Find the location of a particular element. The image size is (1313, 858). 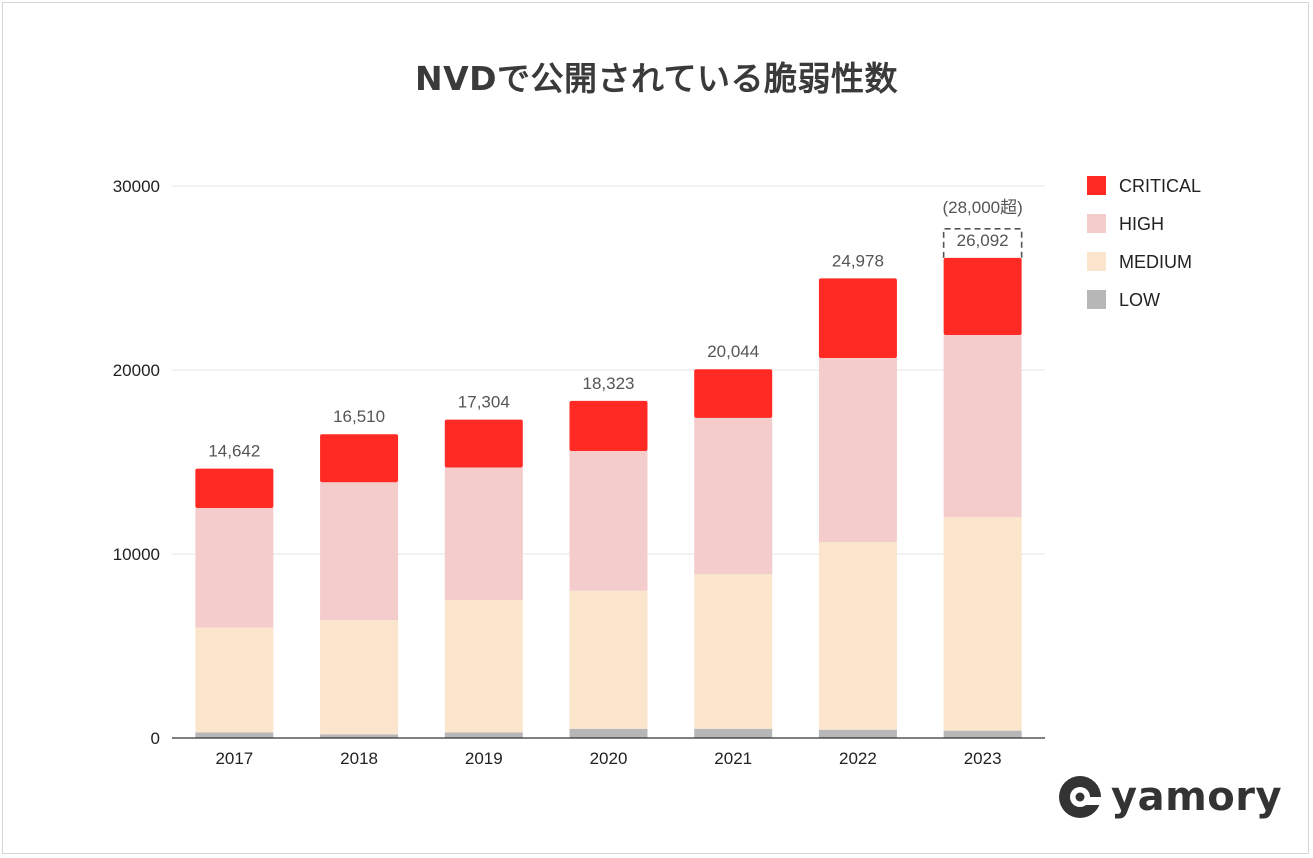

legend-label-low: LOW is located at coordinates (1139, 300).